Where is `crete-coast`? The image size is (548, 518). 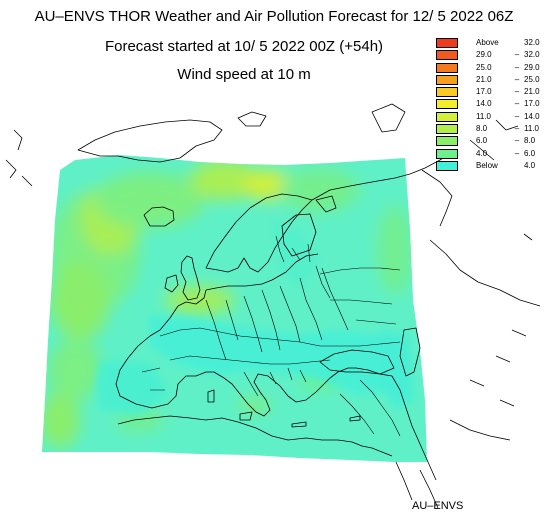 crete-coast is located at coordinates (299, 424).